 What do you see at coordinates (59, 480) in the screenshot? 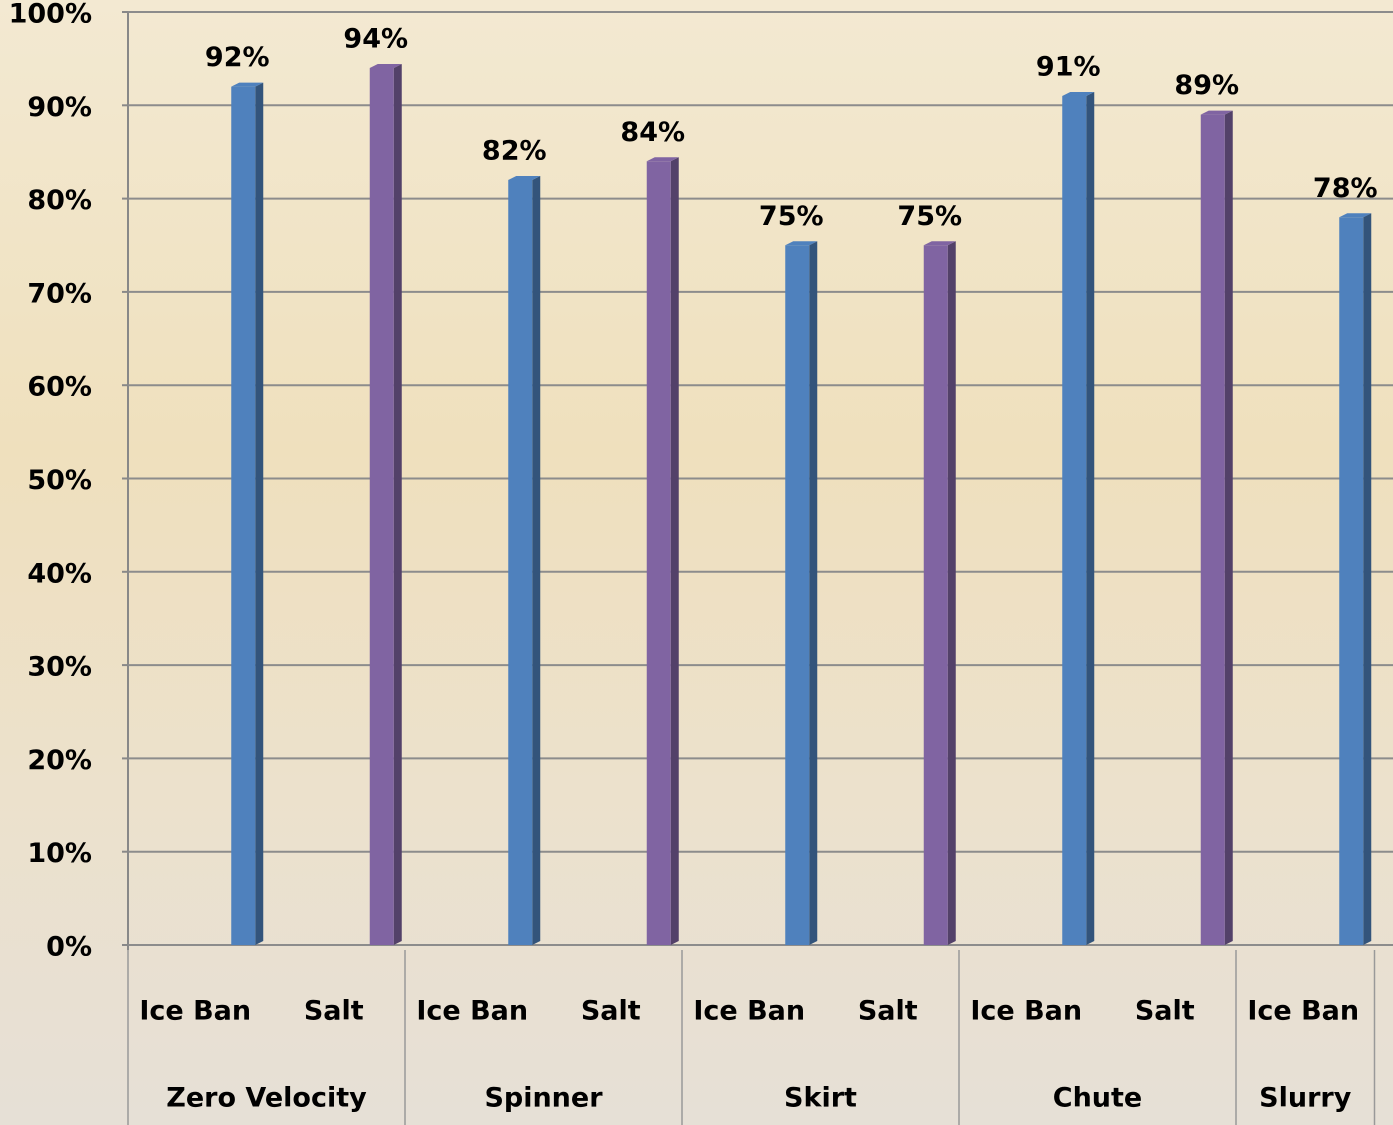
I see `y-tick-label: 50%` at bounding box center [59, 480].